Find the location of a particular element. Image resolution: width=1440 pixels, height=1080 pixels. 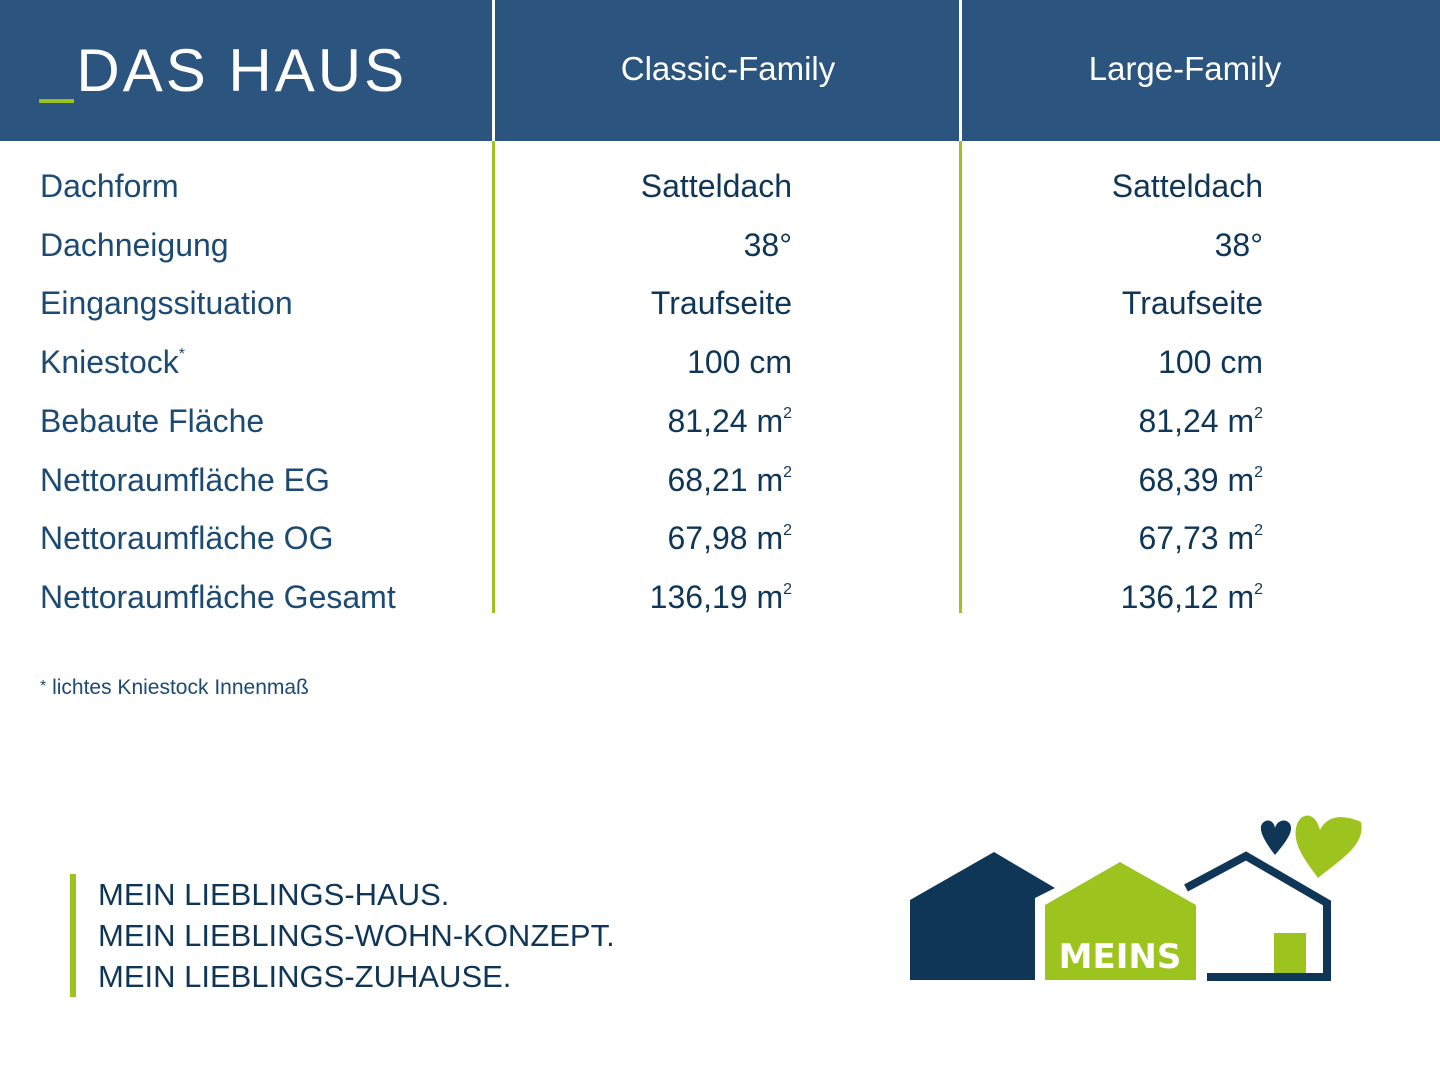

classic-value: Satteldach is located at coordinates (716, 186).